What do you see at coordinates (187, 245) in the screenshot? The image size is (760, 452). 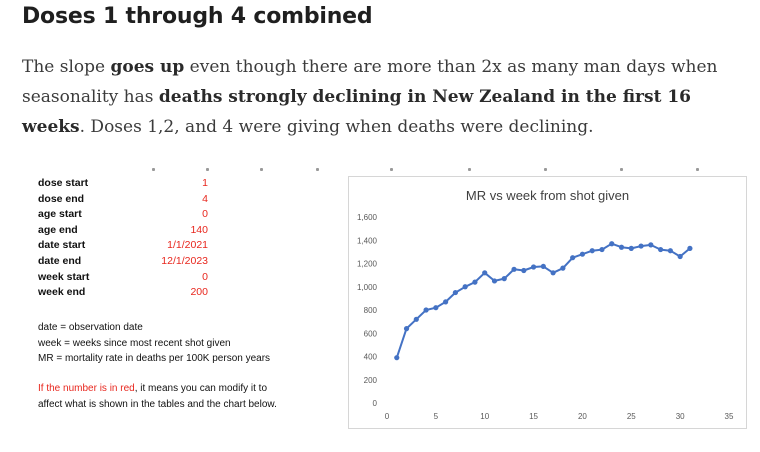 I see `param-value: 1/1/2021` at bounding box center [187, 245].